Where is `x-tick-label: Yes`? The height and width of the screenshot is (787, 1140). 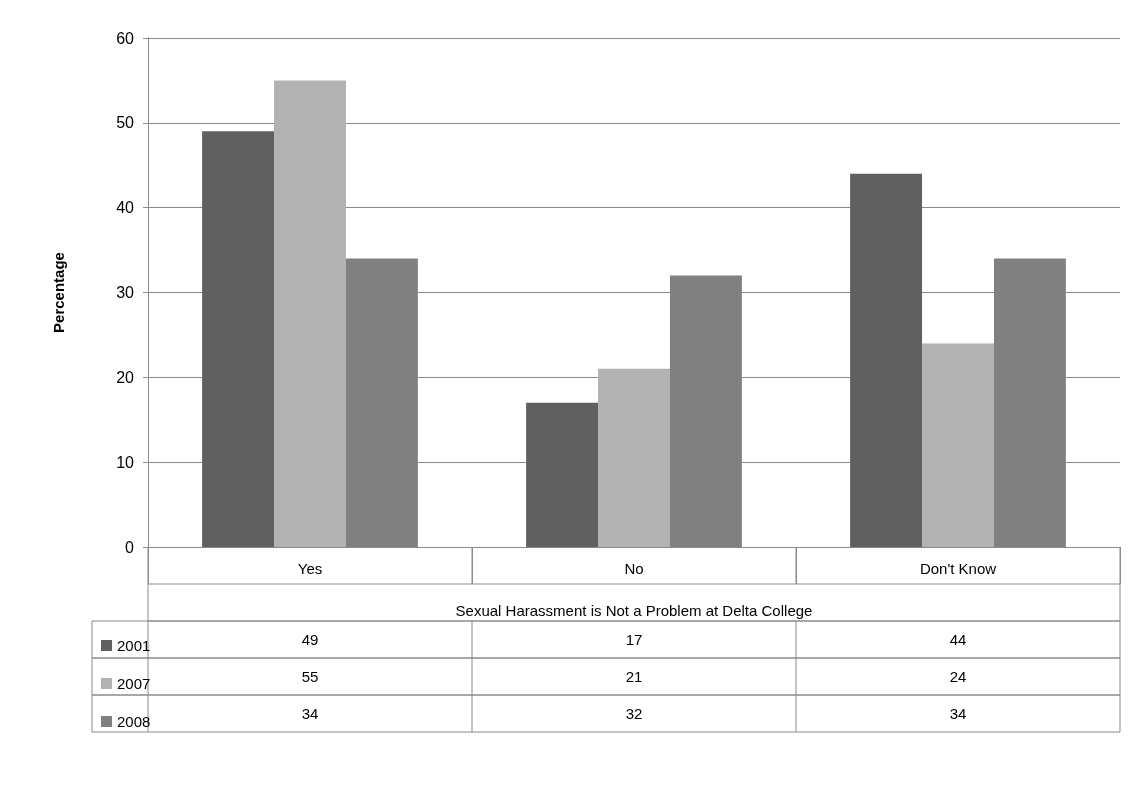 x-tick-label: Yes is located at coordinates (310, 568).